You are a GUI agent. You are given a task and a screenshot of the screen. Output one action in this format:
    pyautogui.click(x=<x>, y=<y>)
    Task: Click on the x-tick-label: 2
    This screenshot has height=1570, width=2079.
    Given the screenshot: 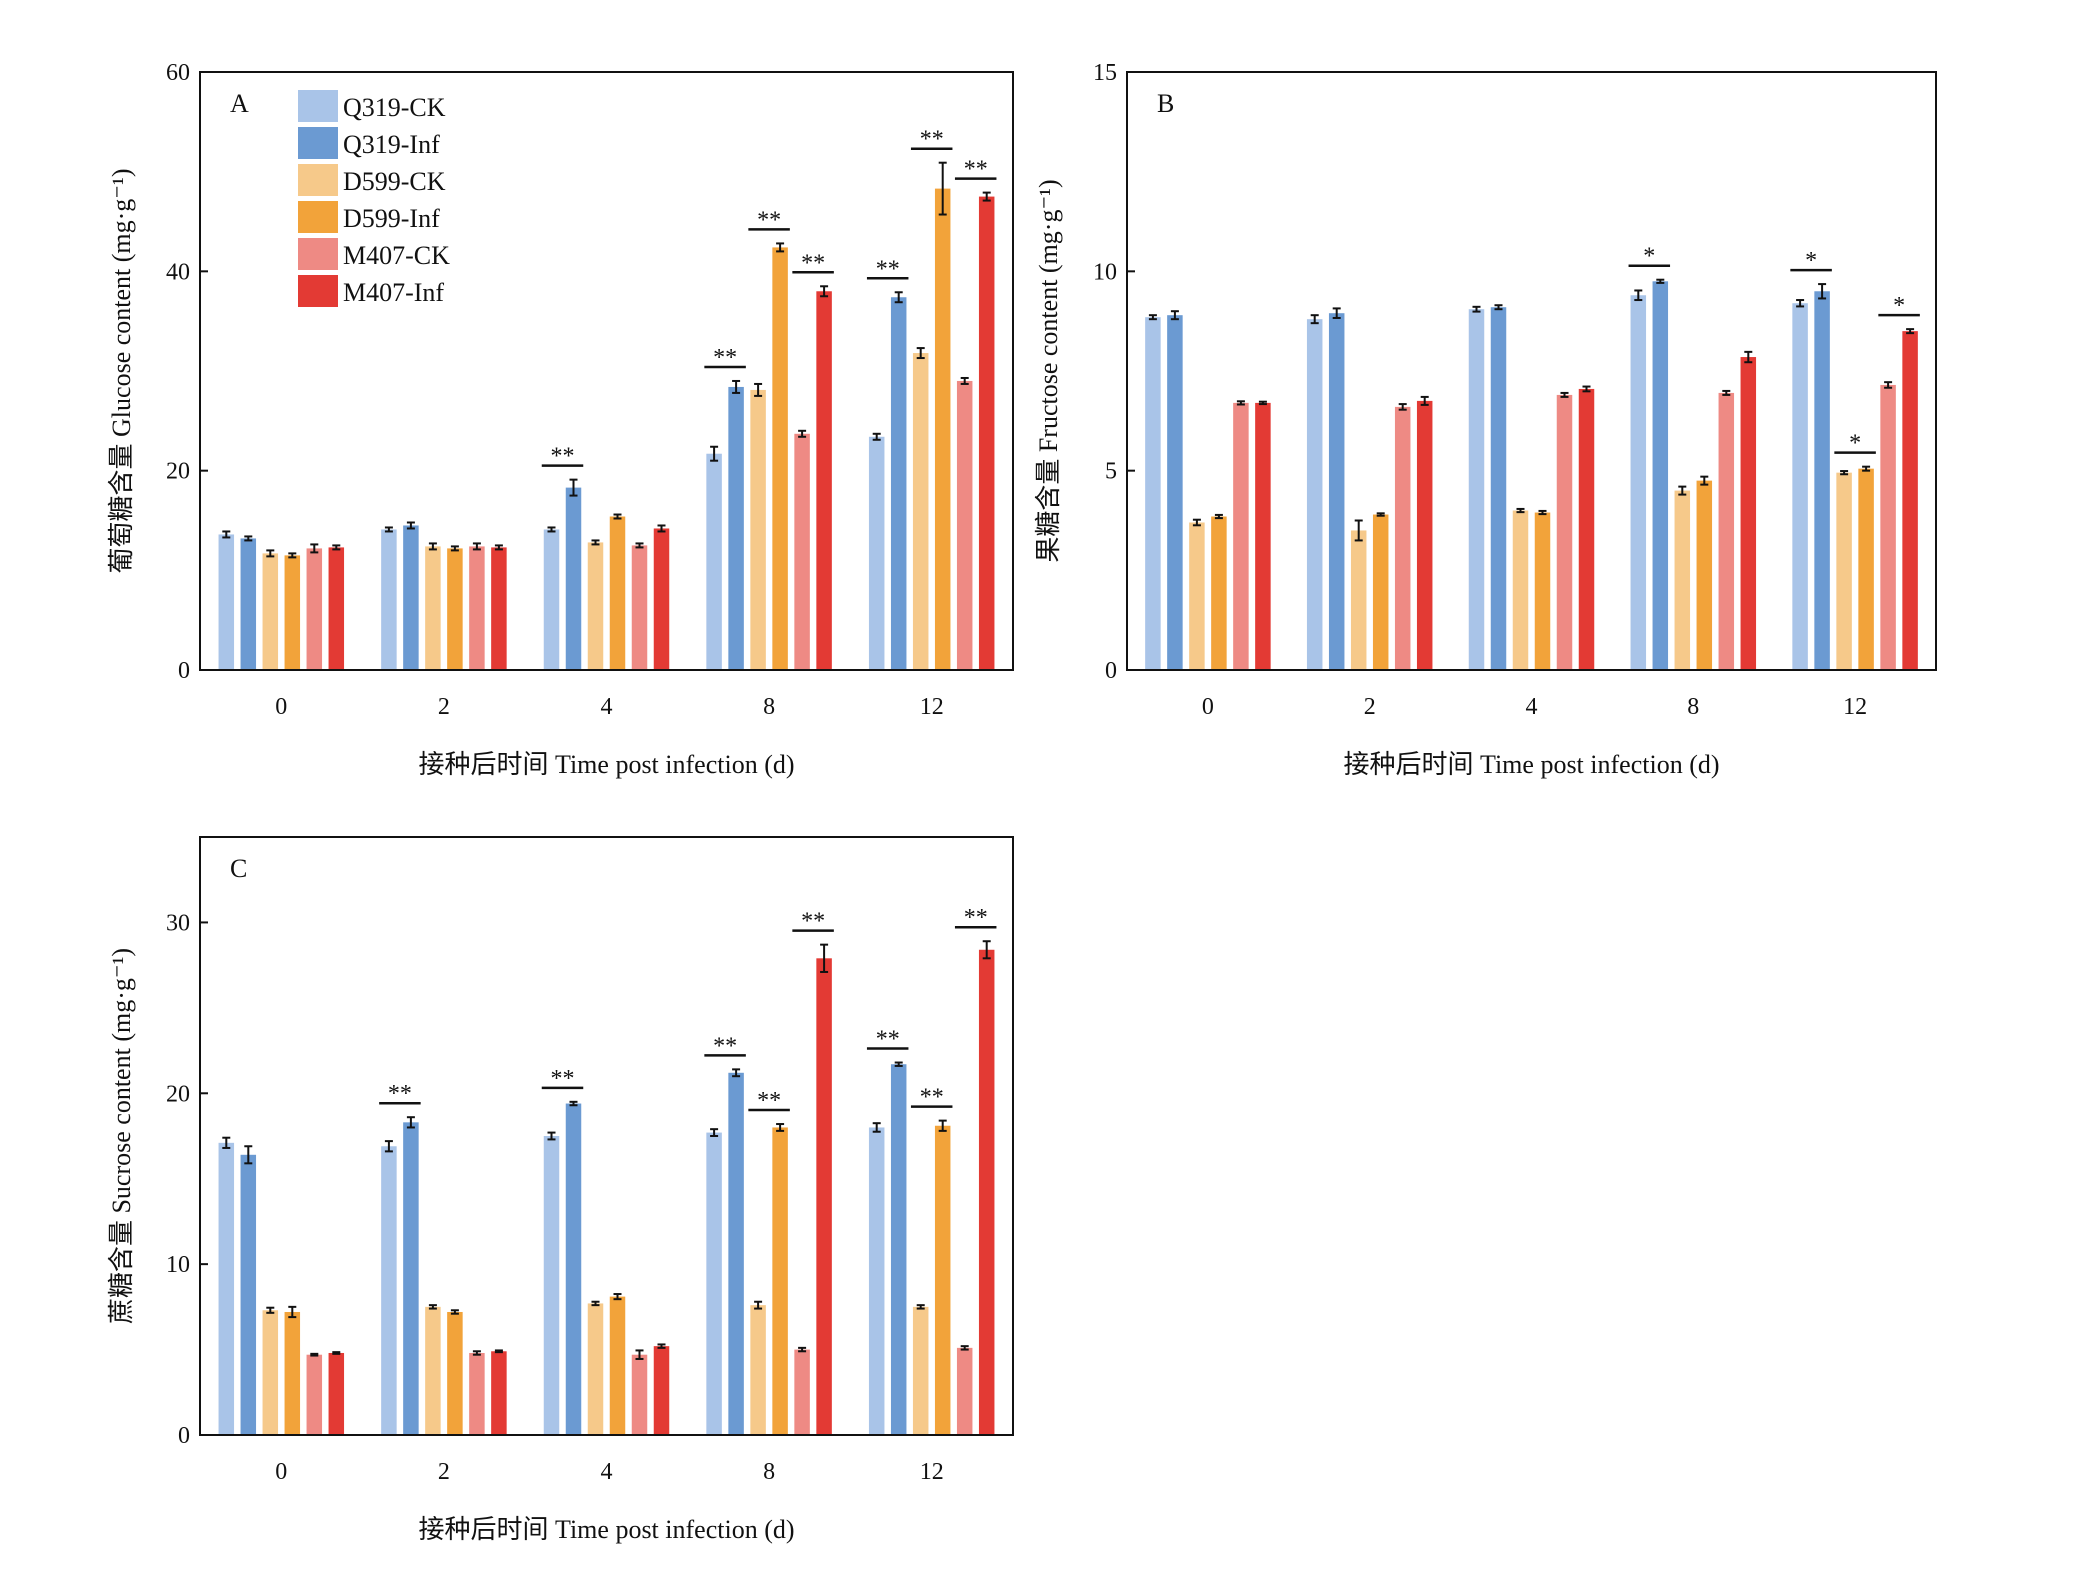 What is the action you would take?
    pyautogui.click(x=1370, y=707)
    